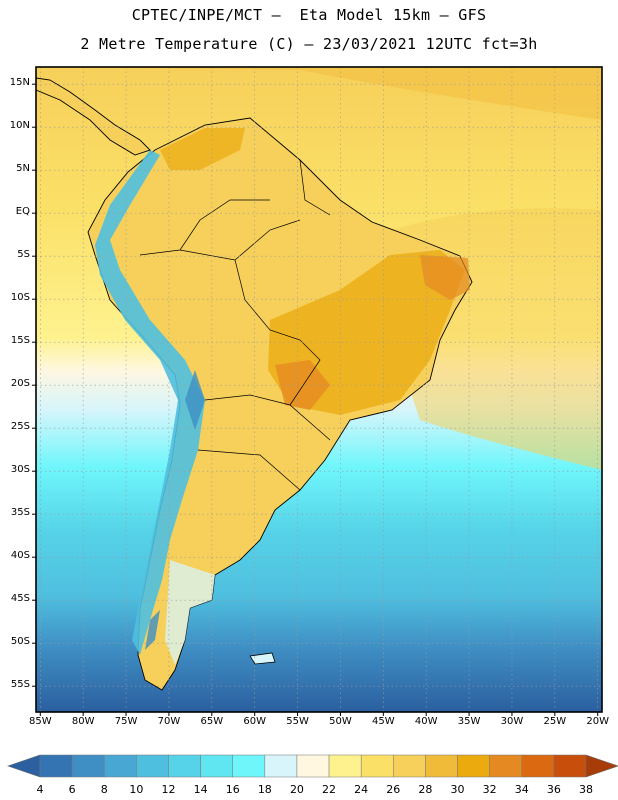 This screenshot has width=618, height=800. I want to click on lat-label: 30S, so click(20, 470).